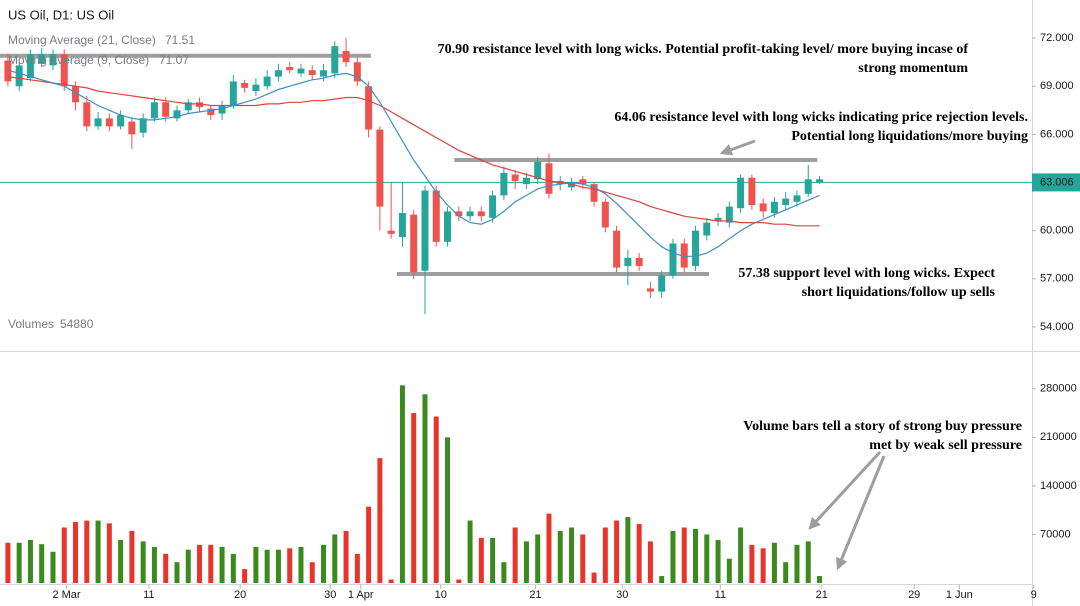 The image size is (1080, 606). Describe the element at coordinates (441, 595) in the screenshot. I see `x-tick-label: 10` at that location.